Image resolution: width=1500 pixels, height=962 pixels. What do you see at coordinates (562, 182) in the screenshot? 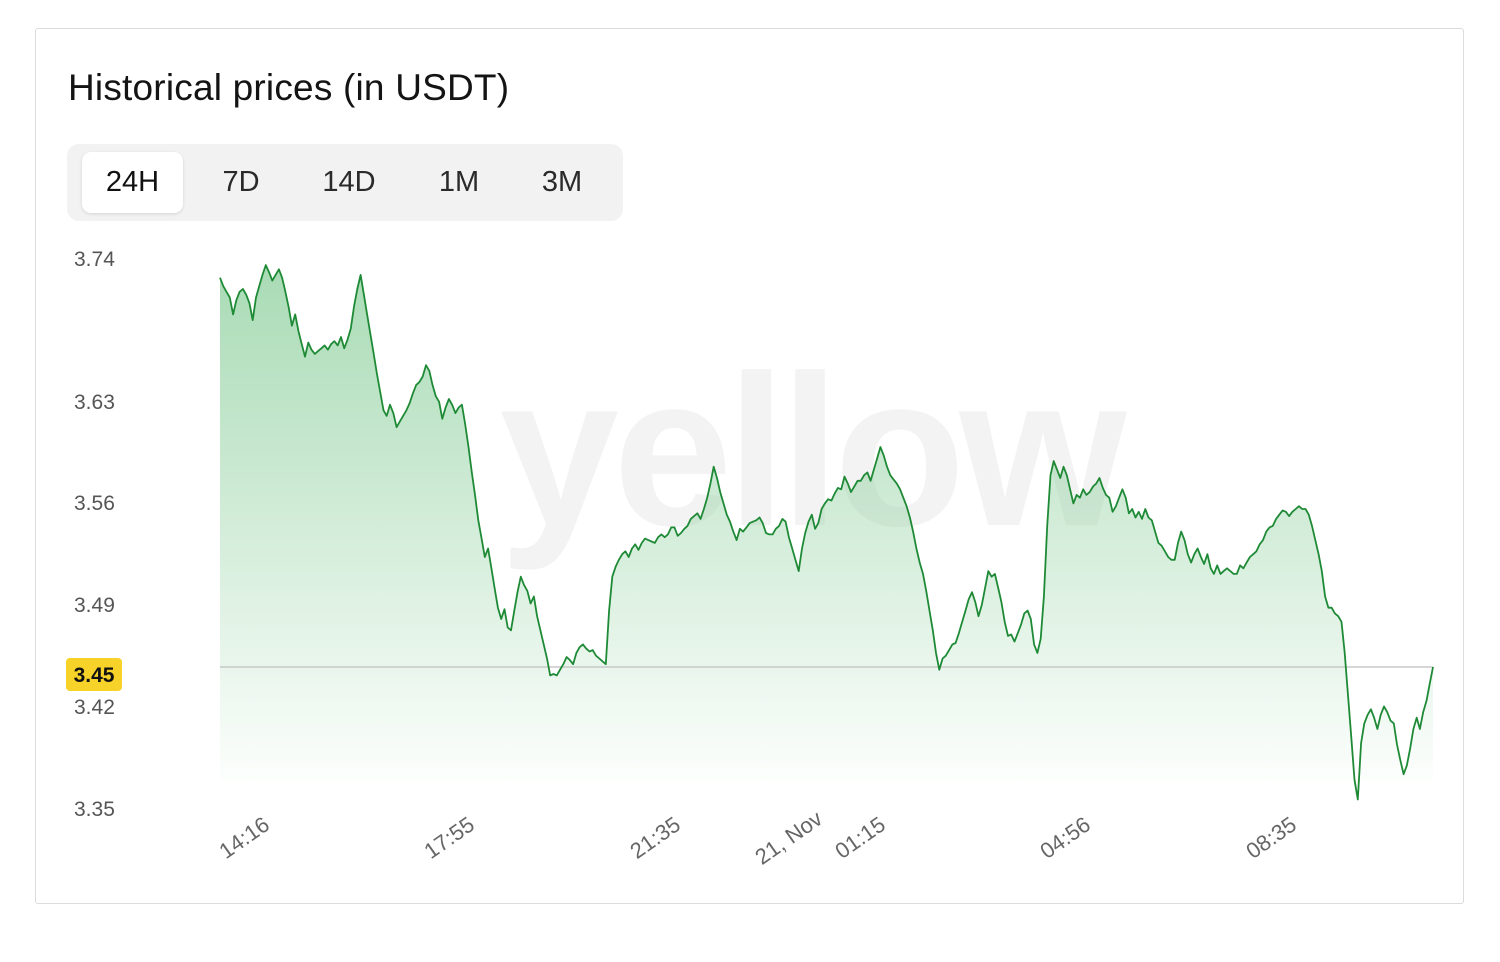
I see `tab-3m: 3M` at bounding box center [562, 182].